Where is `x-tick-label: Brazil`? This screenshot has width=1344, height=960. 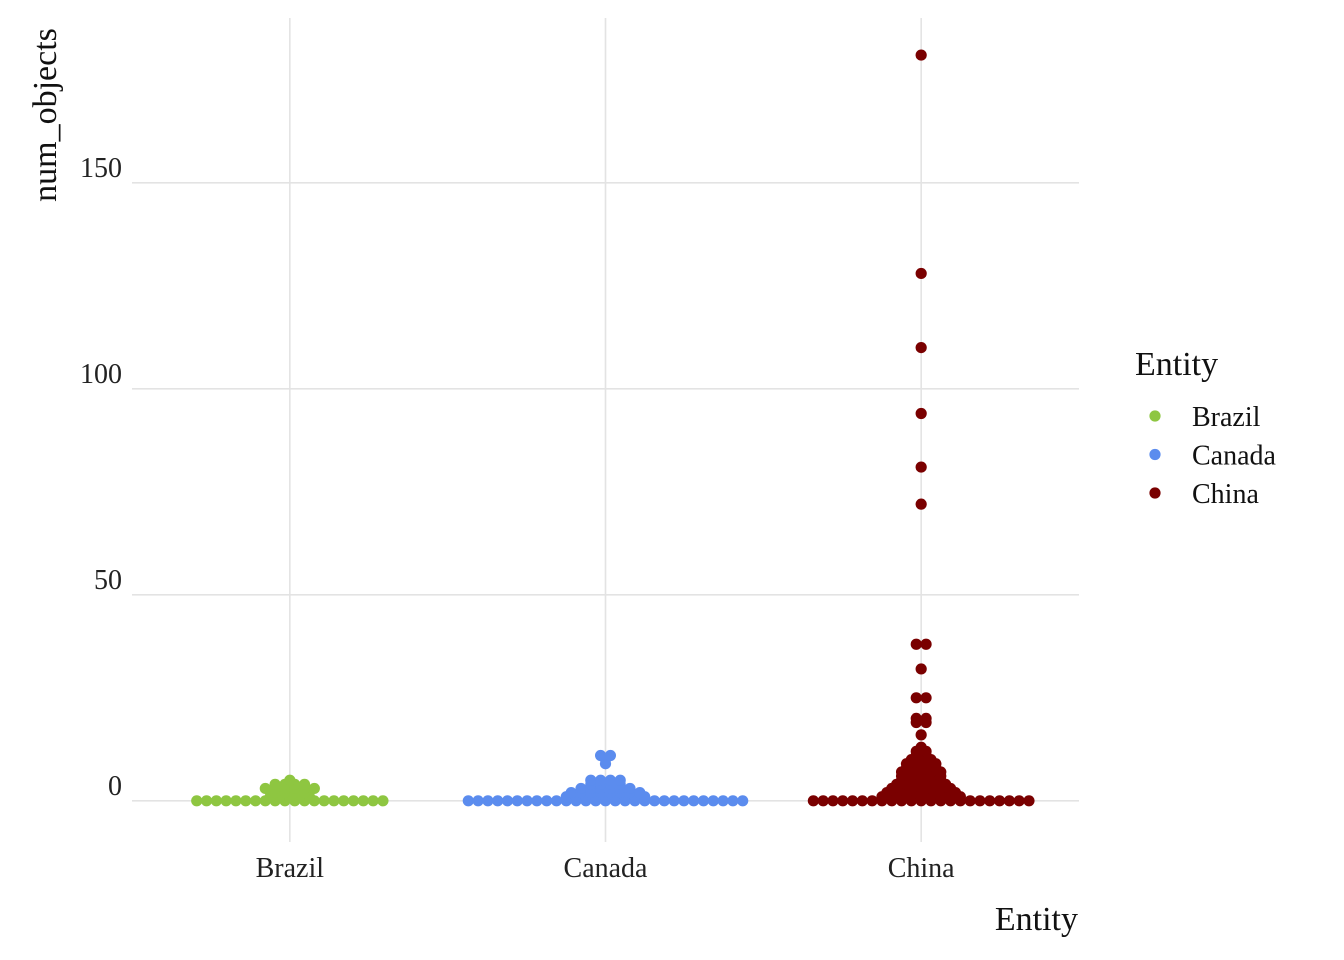
x-tick-label: Brazil is located at coordinates (290, 868).